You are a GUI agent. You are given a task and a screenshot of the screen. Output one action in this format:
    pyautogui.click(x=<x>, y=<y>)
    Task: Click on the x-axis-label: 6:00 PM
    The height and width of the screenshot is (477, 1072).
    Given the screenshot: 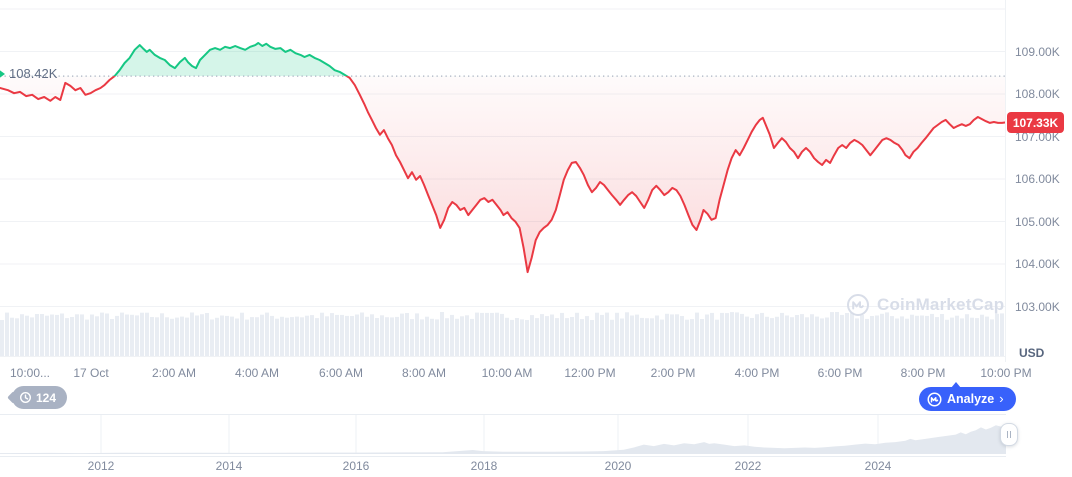 What is the action you would take?
    pyautogui.click(x=840, y=373)
    